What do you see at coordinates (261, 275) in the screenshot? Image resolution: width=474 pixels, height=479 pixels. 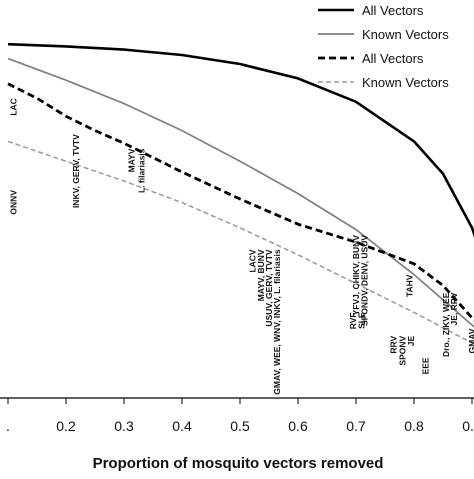 I see `annotation-label: MAYV, BUNV` at bounding box center [261, 275].